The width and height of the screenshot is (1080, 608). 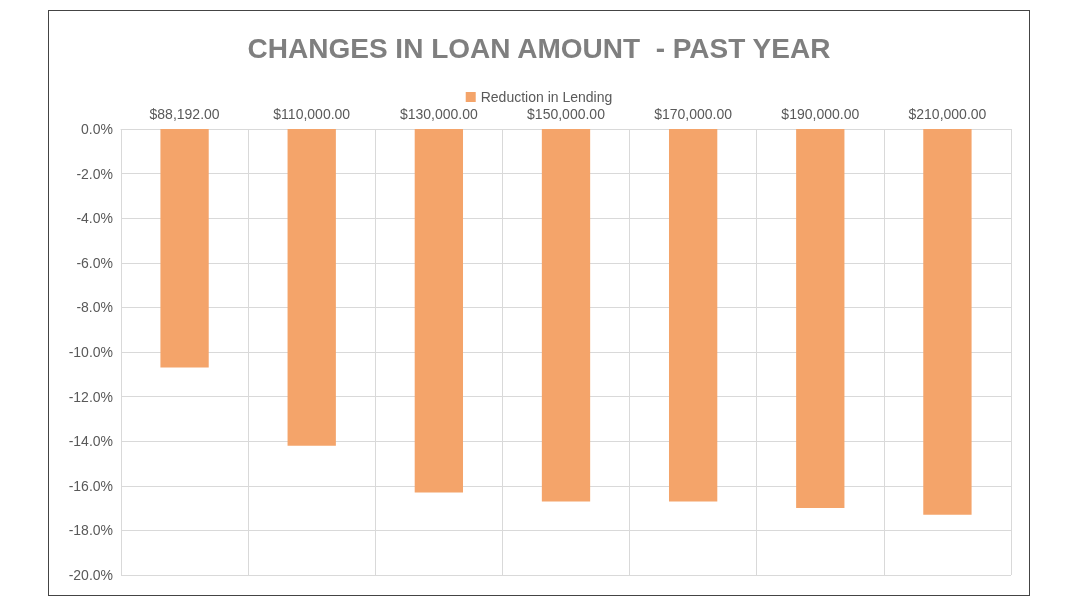 I want to click on y-tick-label: -6.0%, so click(x=94, y=262).